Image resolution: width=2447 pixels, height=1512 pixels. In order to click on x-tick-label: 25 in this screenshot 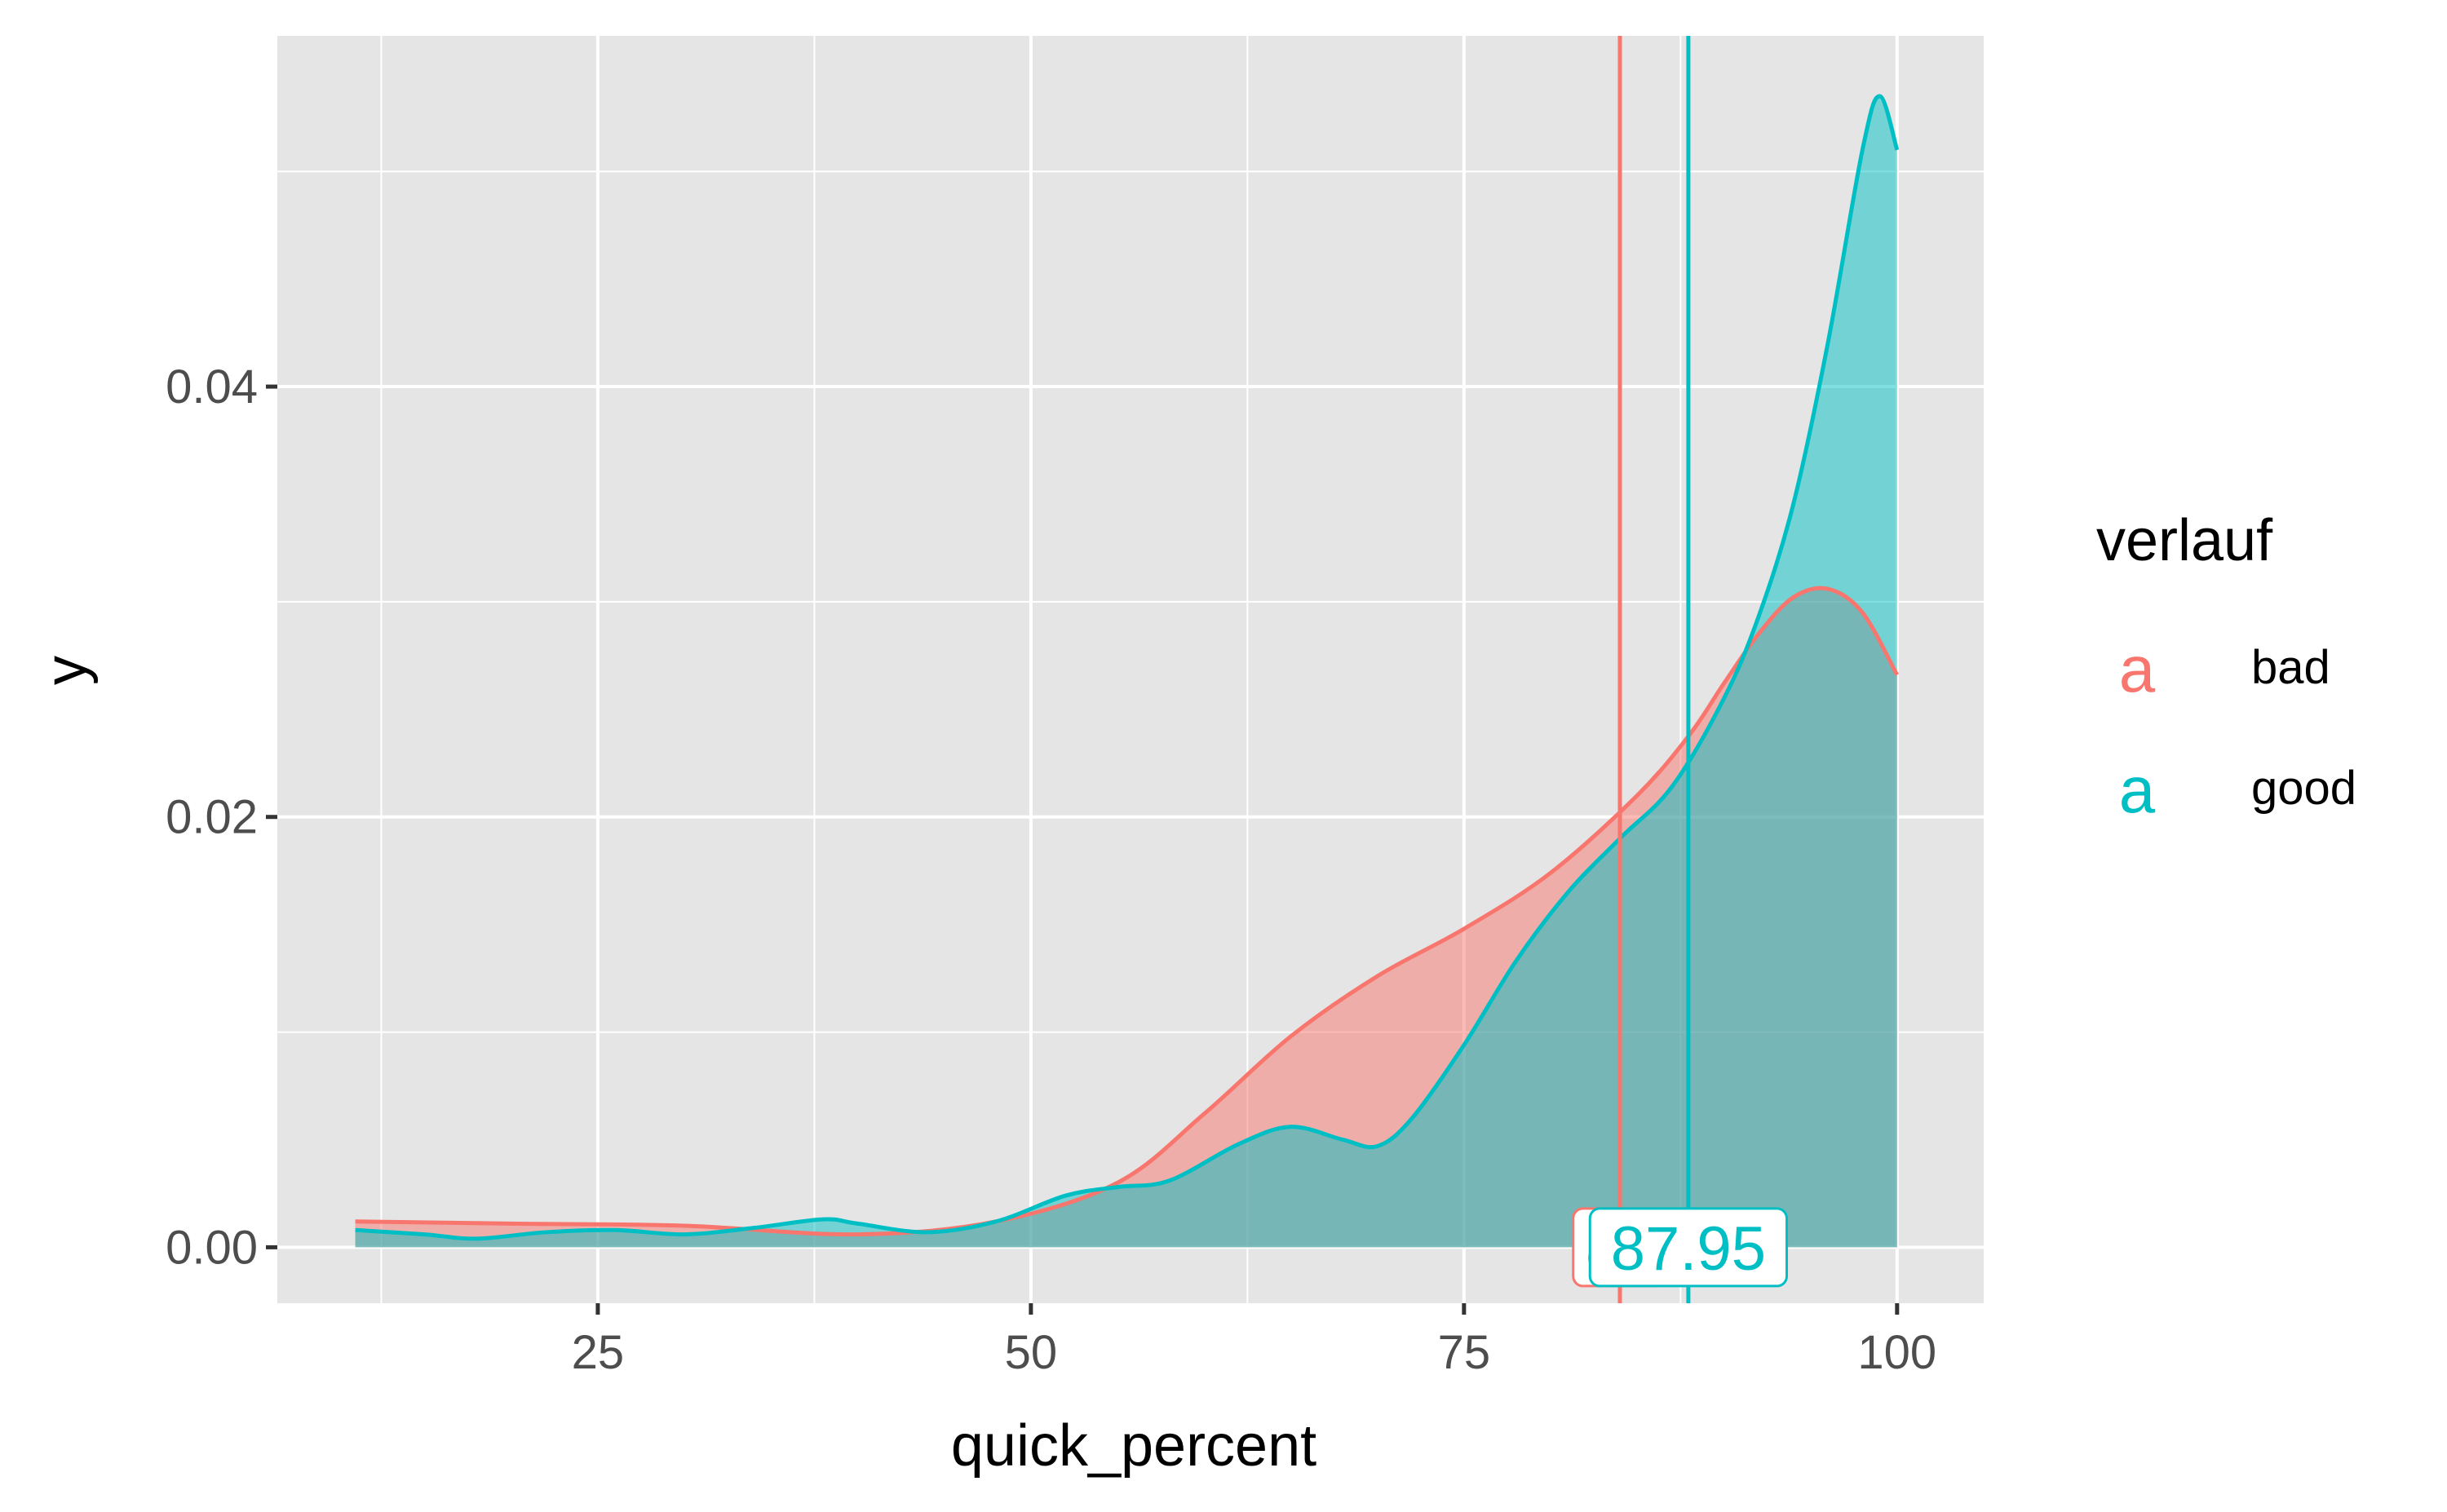, I will do `click(598, 1353)`.